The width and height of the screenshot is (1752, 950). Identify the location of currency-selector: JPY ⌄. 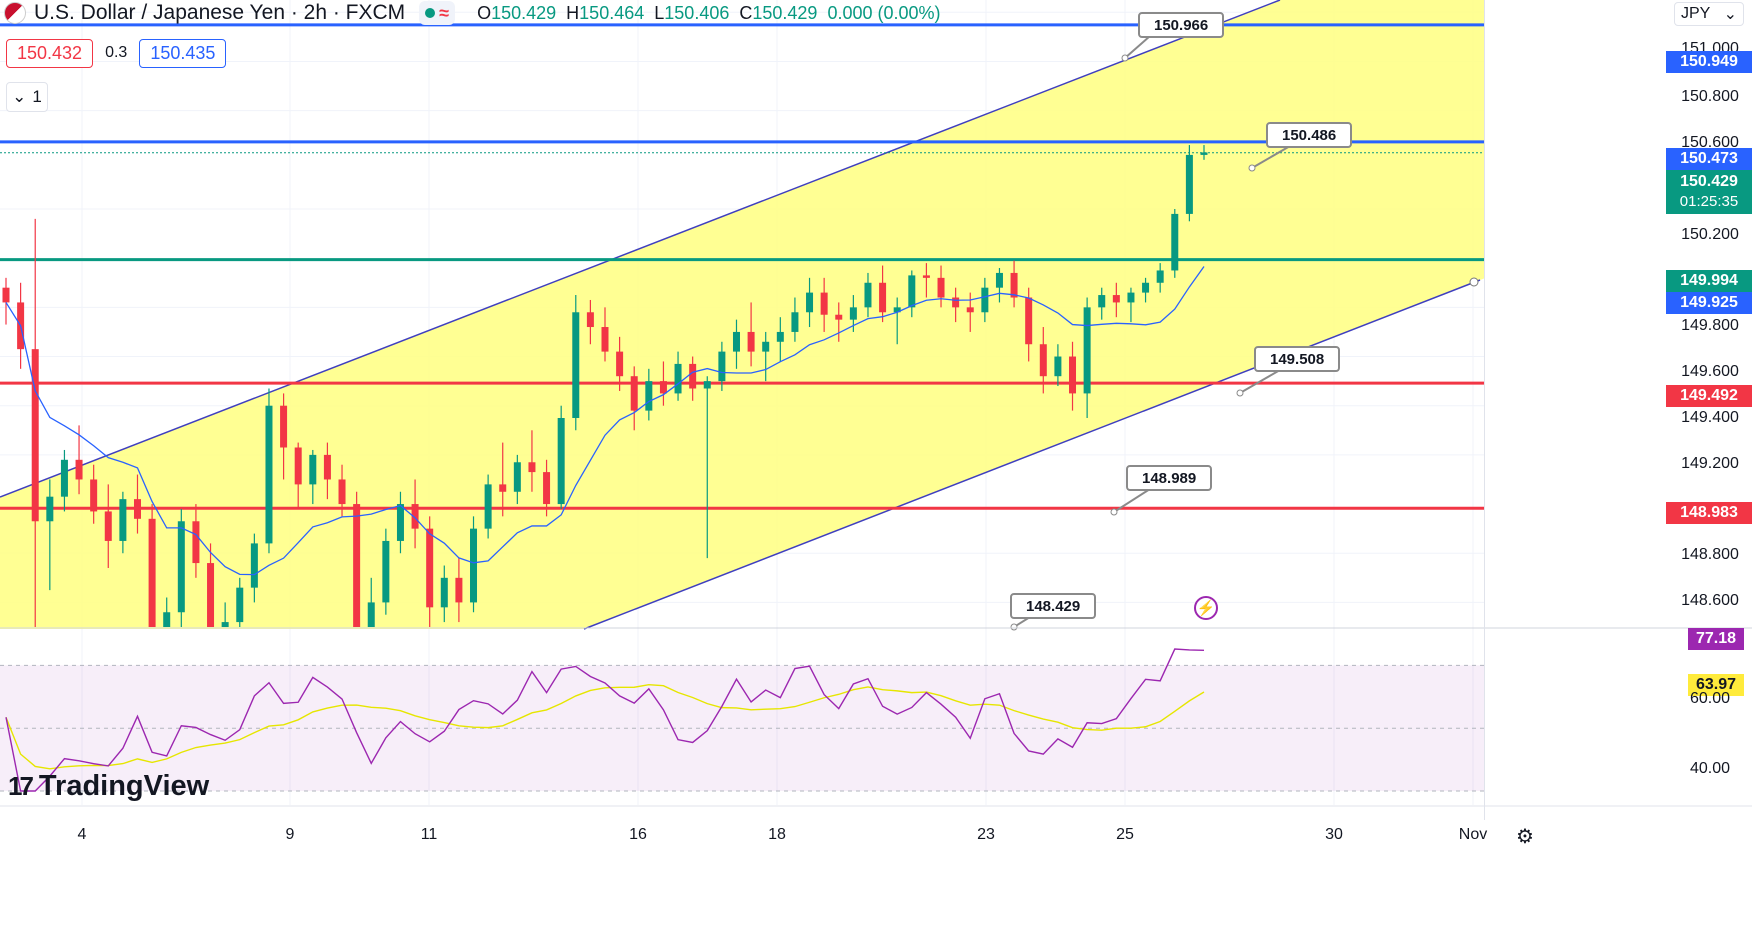
(1709, 14).